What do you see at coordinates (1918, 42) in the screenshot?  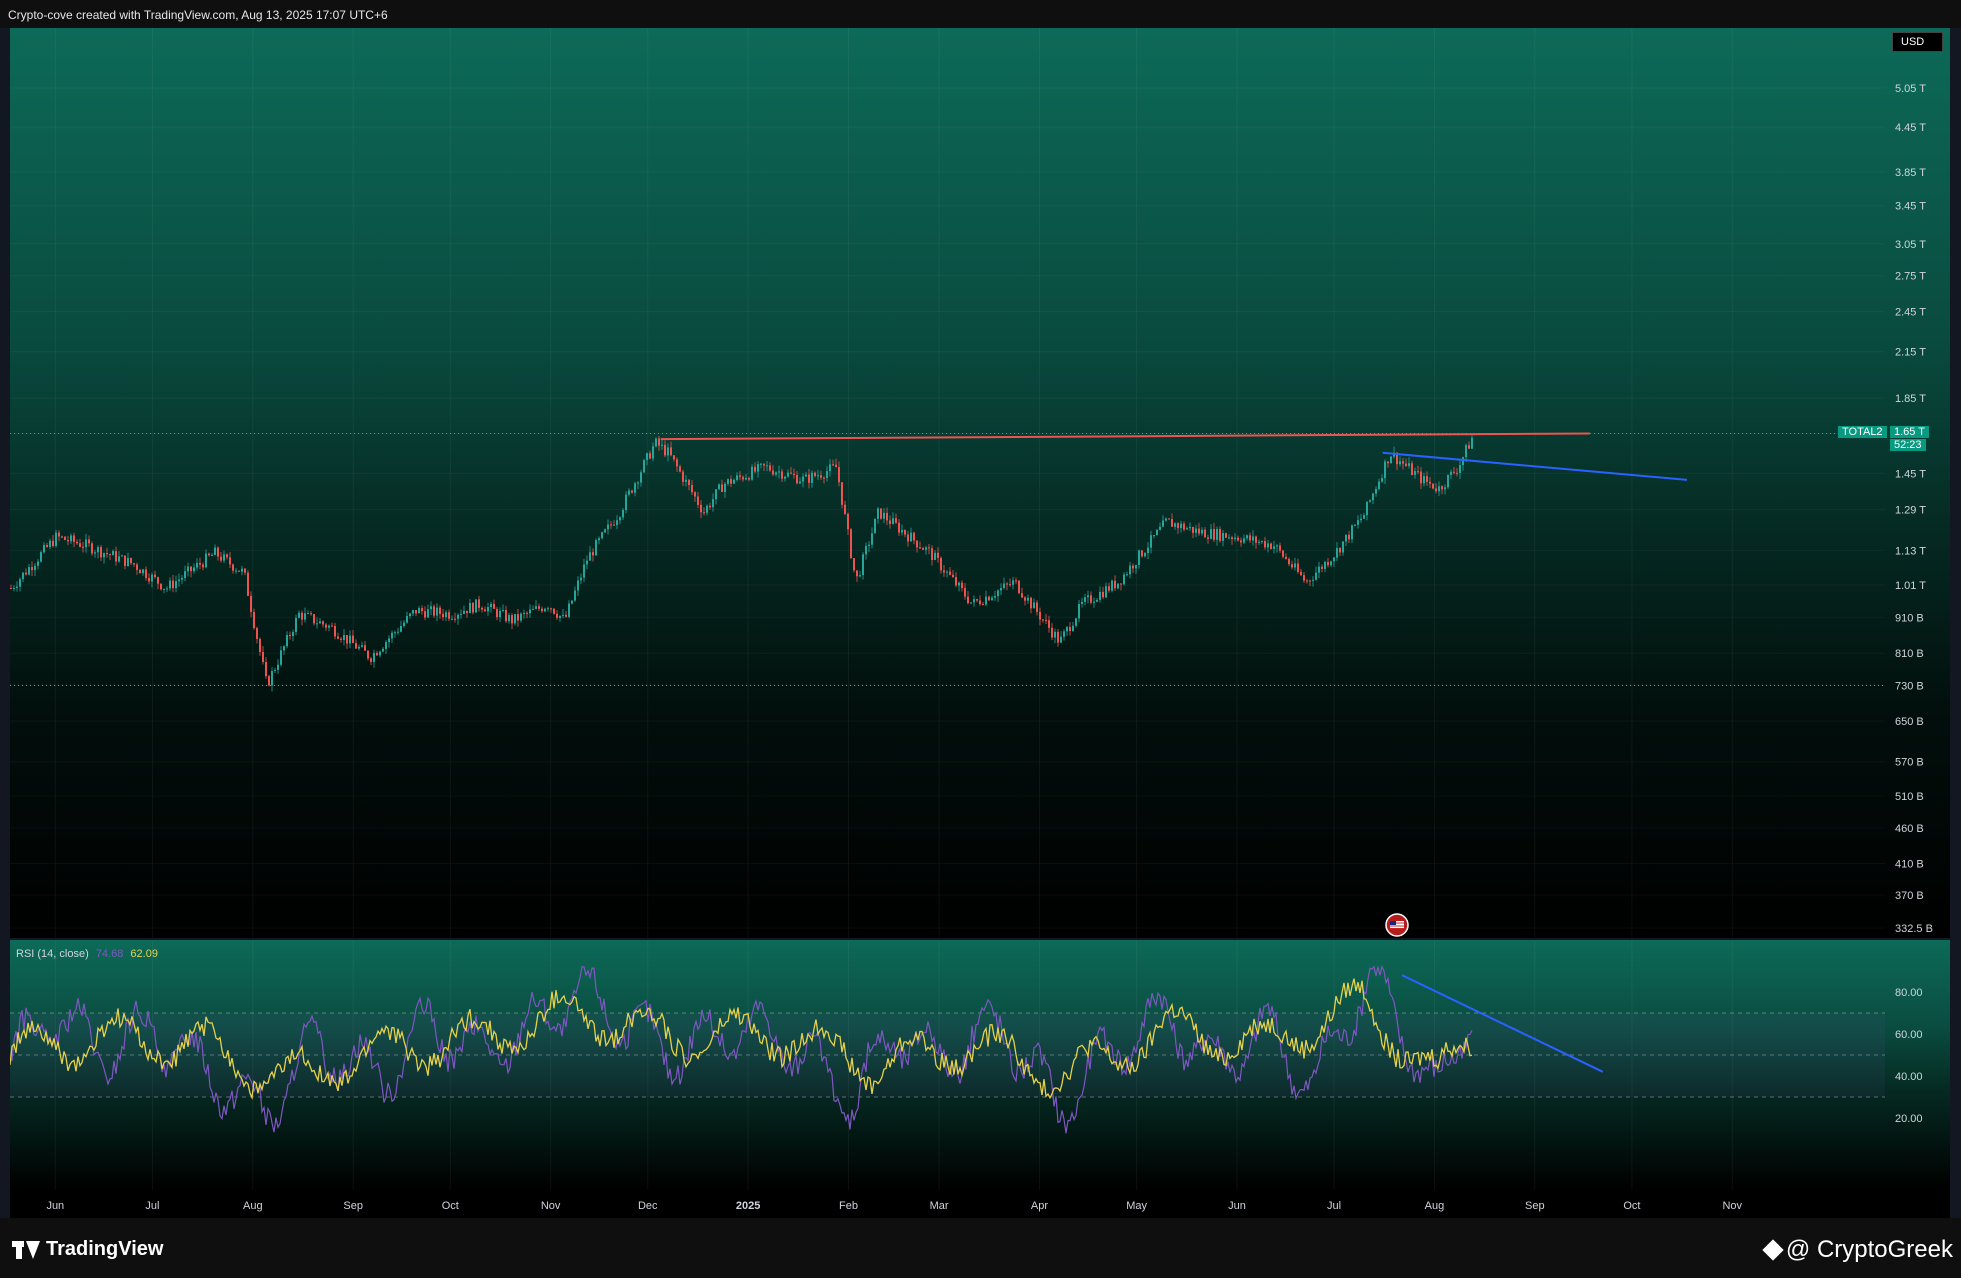 I see `currency-selector: USD` at bounding box center [1918, 42].